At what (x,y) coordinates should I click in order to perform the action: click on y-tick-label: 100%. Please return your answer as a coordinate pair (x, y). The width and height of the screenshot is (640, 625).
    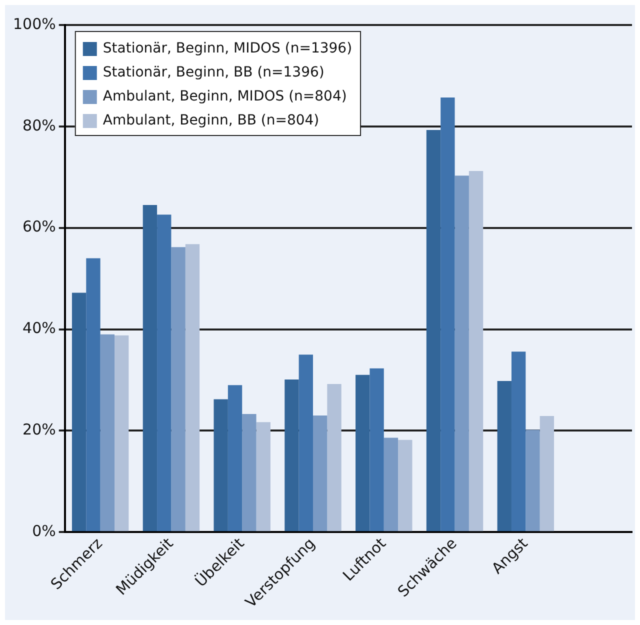
    Looking at the image, I should click on (34, 23).